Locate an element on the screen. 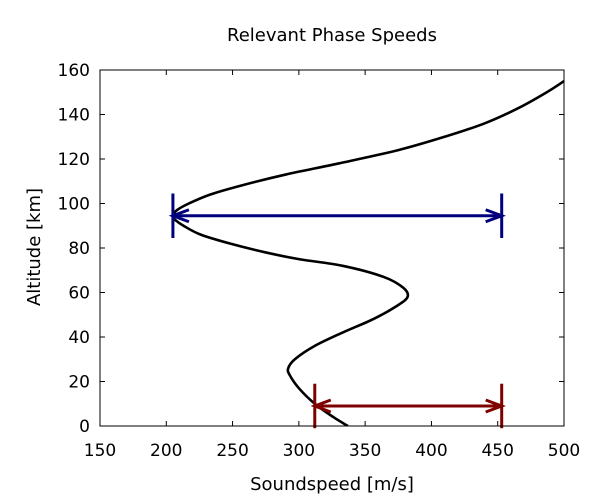 The image size is (600, 500). x-tick-label: 150 is located at coordinates (100, 451).